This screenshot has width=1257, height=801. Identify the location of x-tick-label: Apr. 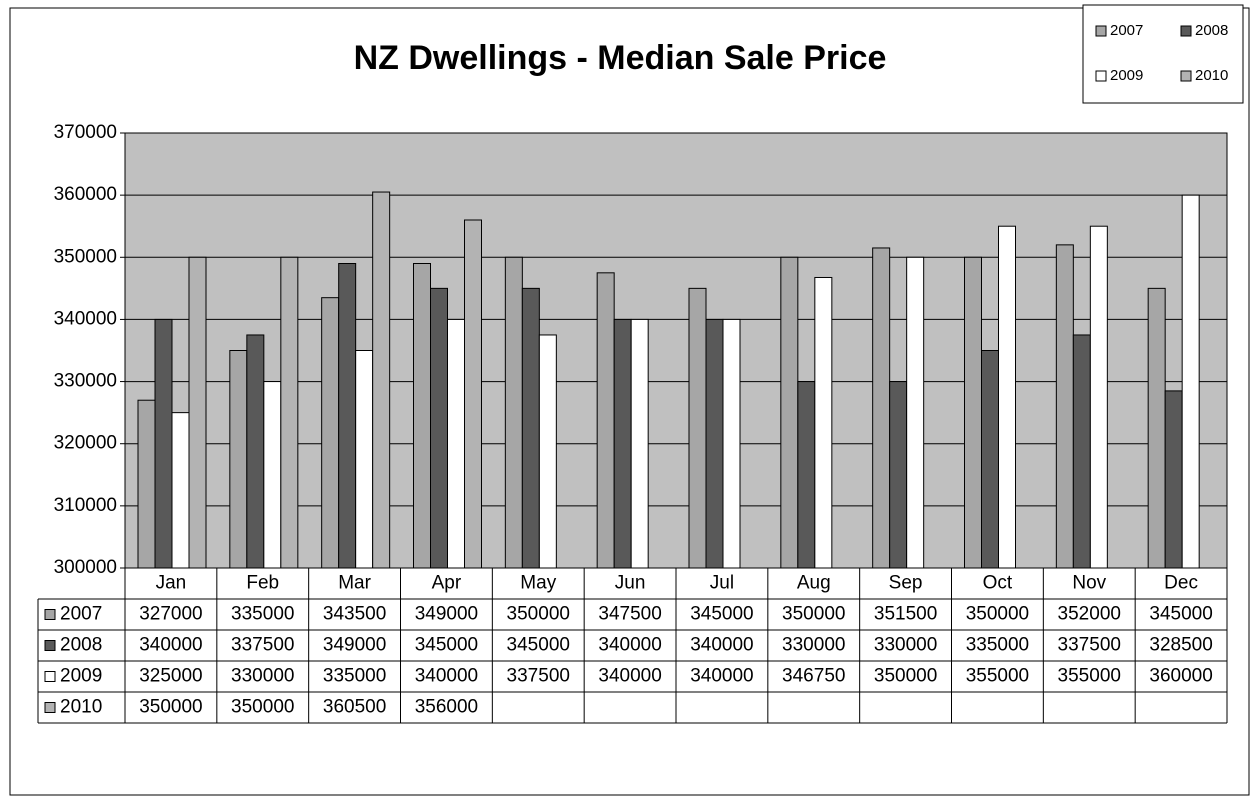
(447, 583).